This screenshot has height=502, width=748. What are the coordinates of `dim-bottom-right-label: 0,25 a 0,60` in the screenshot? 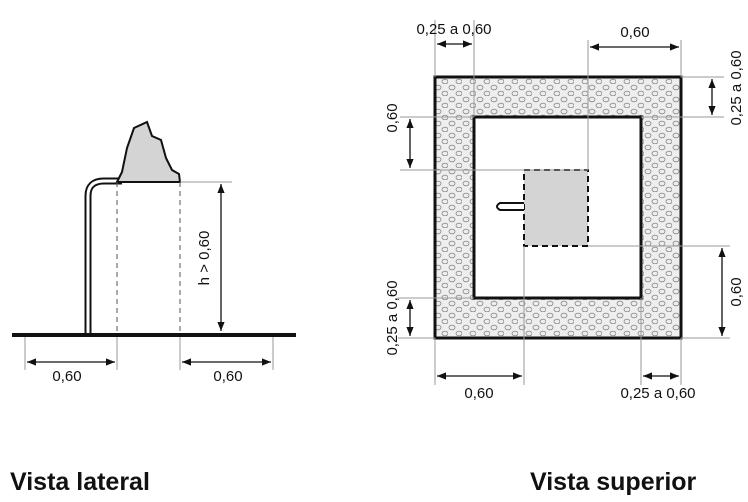 It's located at (657, 393).